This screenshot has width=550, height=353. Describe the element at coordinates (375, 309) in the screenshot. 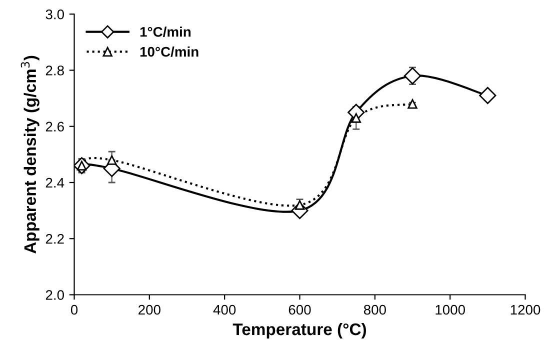

I see `x-tick-label: 800` at that location.